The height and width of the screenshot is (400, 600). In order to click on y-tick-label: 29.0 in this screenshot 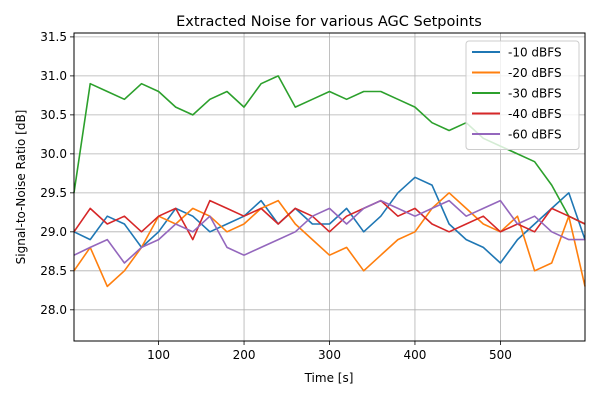, I will do `click(53, 232)`.